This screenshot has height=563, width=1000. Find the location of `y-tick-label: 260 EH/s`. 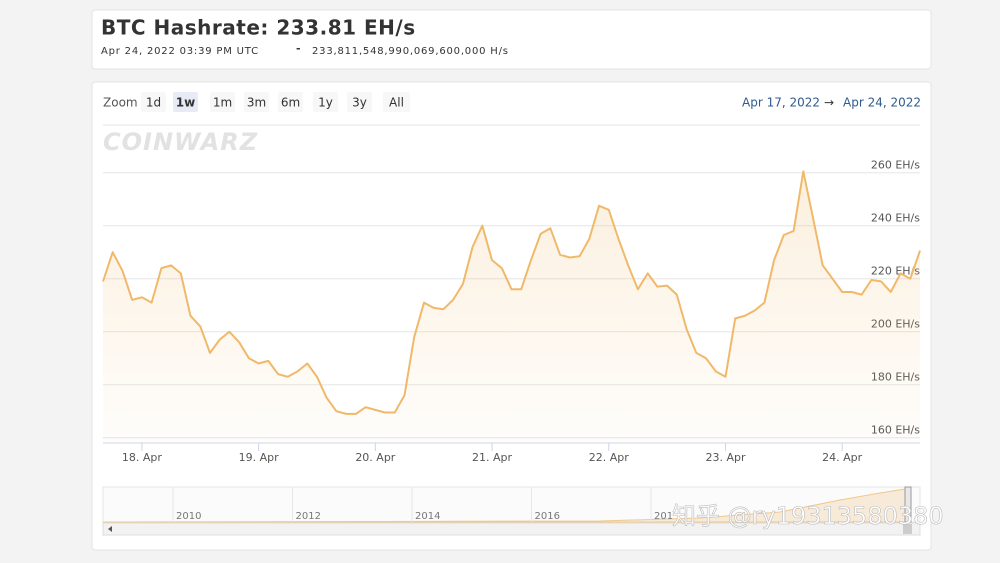

y-tick-label: 260 EH/s is located at coordinates (895, 165).